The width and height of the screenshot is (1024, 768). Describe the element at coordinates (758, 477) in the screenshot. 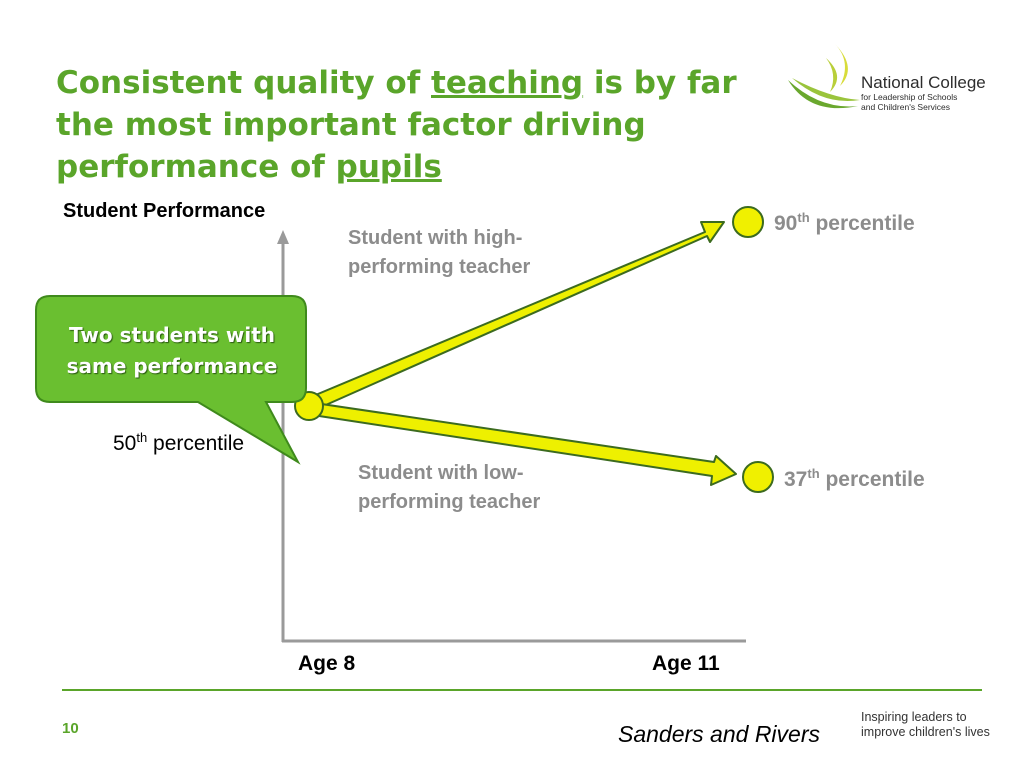

I see `low-end-point-marker` at that location.